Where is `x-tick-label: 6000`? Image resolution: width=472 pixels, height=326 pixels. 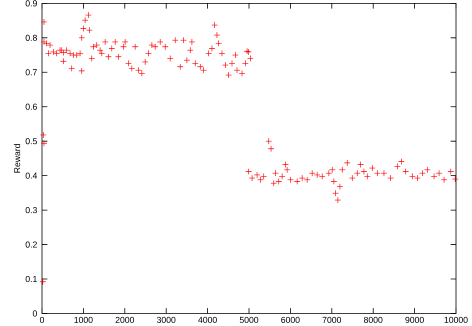 x-tick-label: 6000 is located at coordinates (290, 319).